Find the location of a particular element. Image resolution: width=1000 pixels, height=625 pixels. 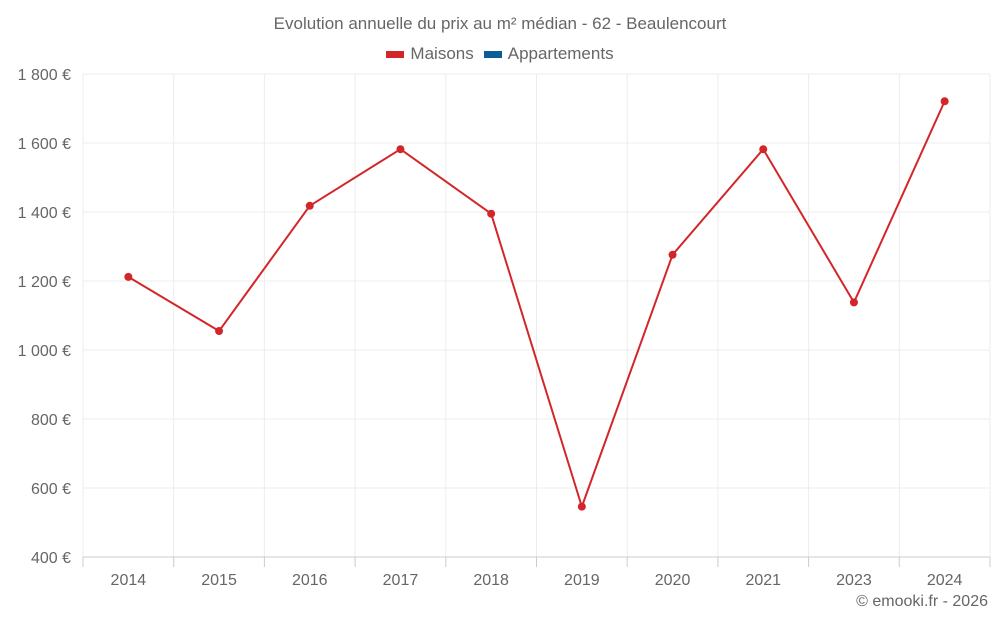

x-tick-label: 2020 is located at coordinates (673, 580).